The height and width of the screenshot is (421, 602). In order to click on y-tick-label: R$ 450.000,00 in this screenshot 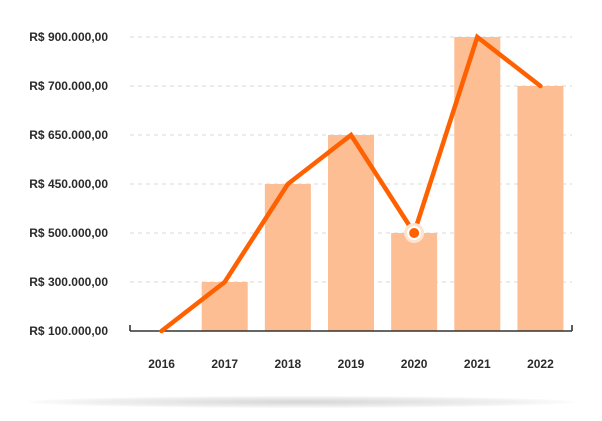, I will do `click(68, 184)`.